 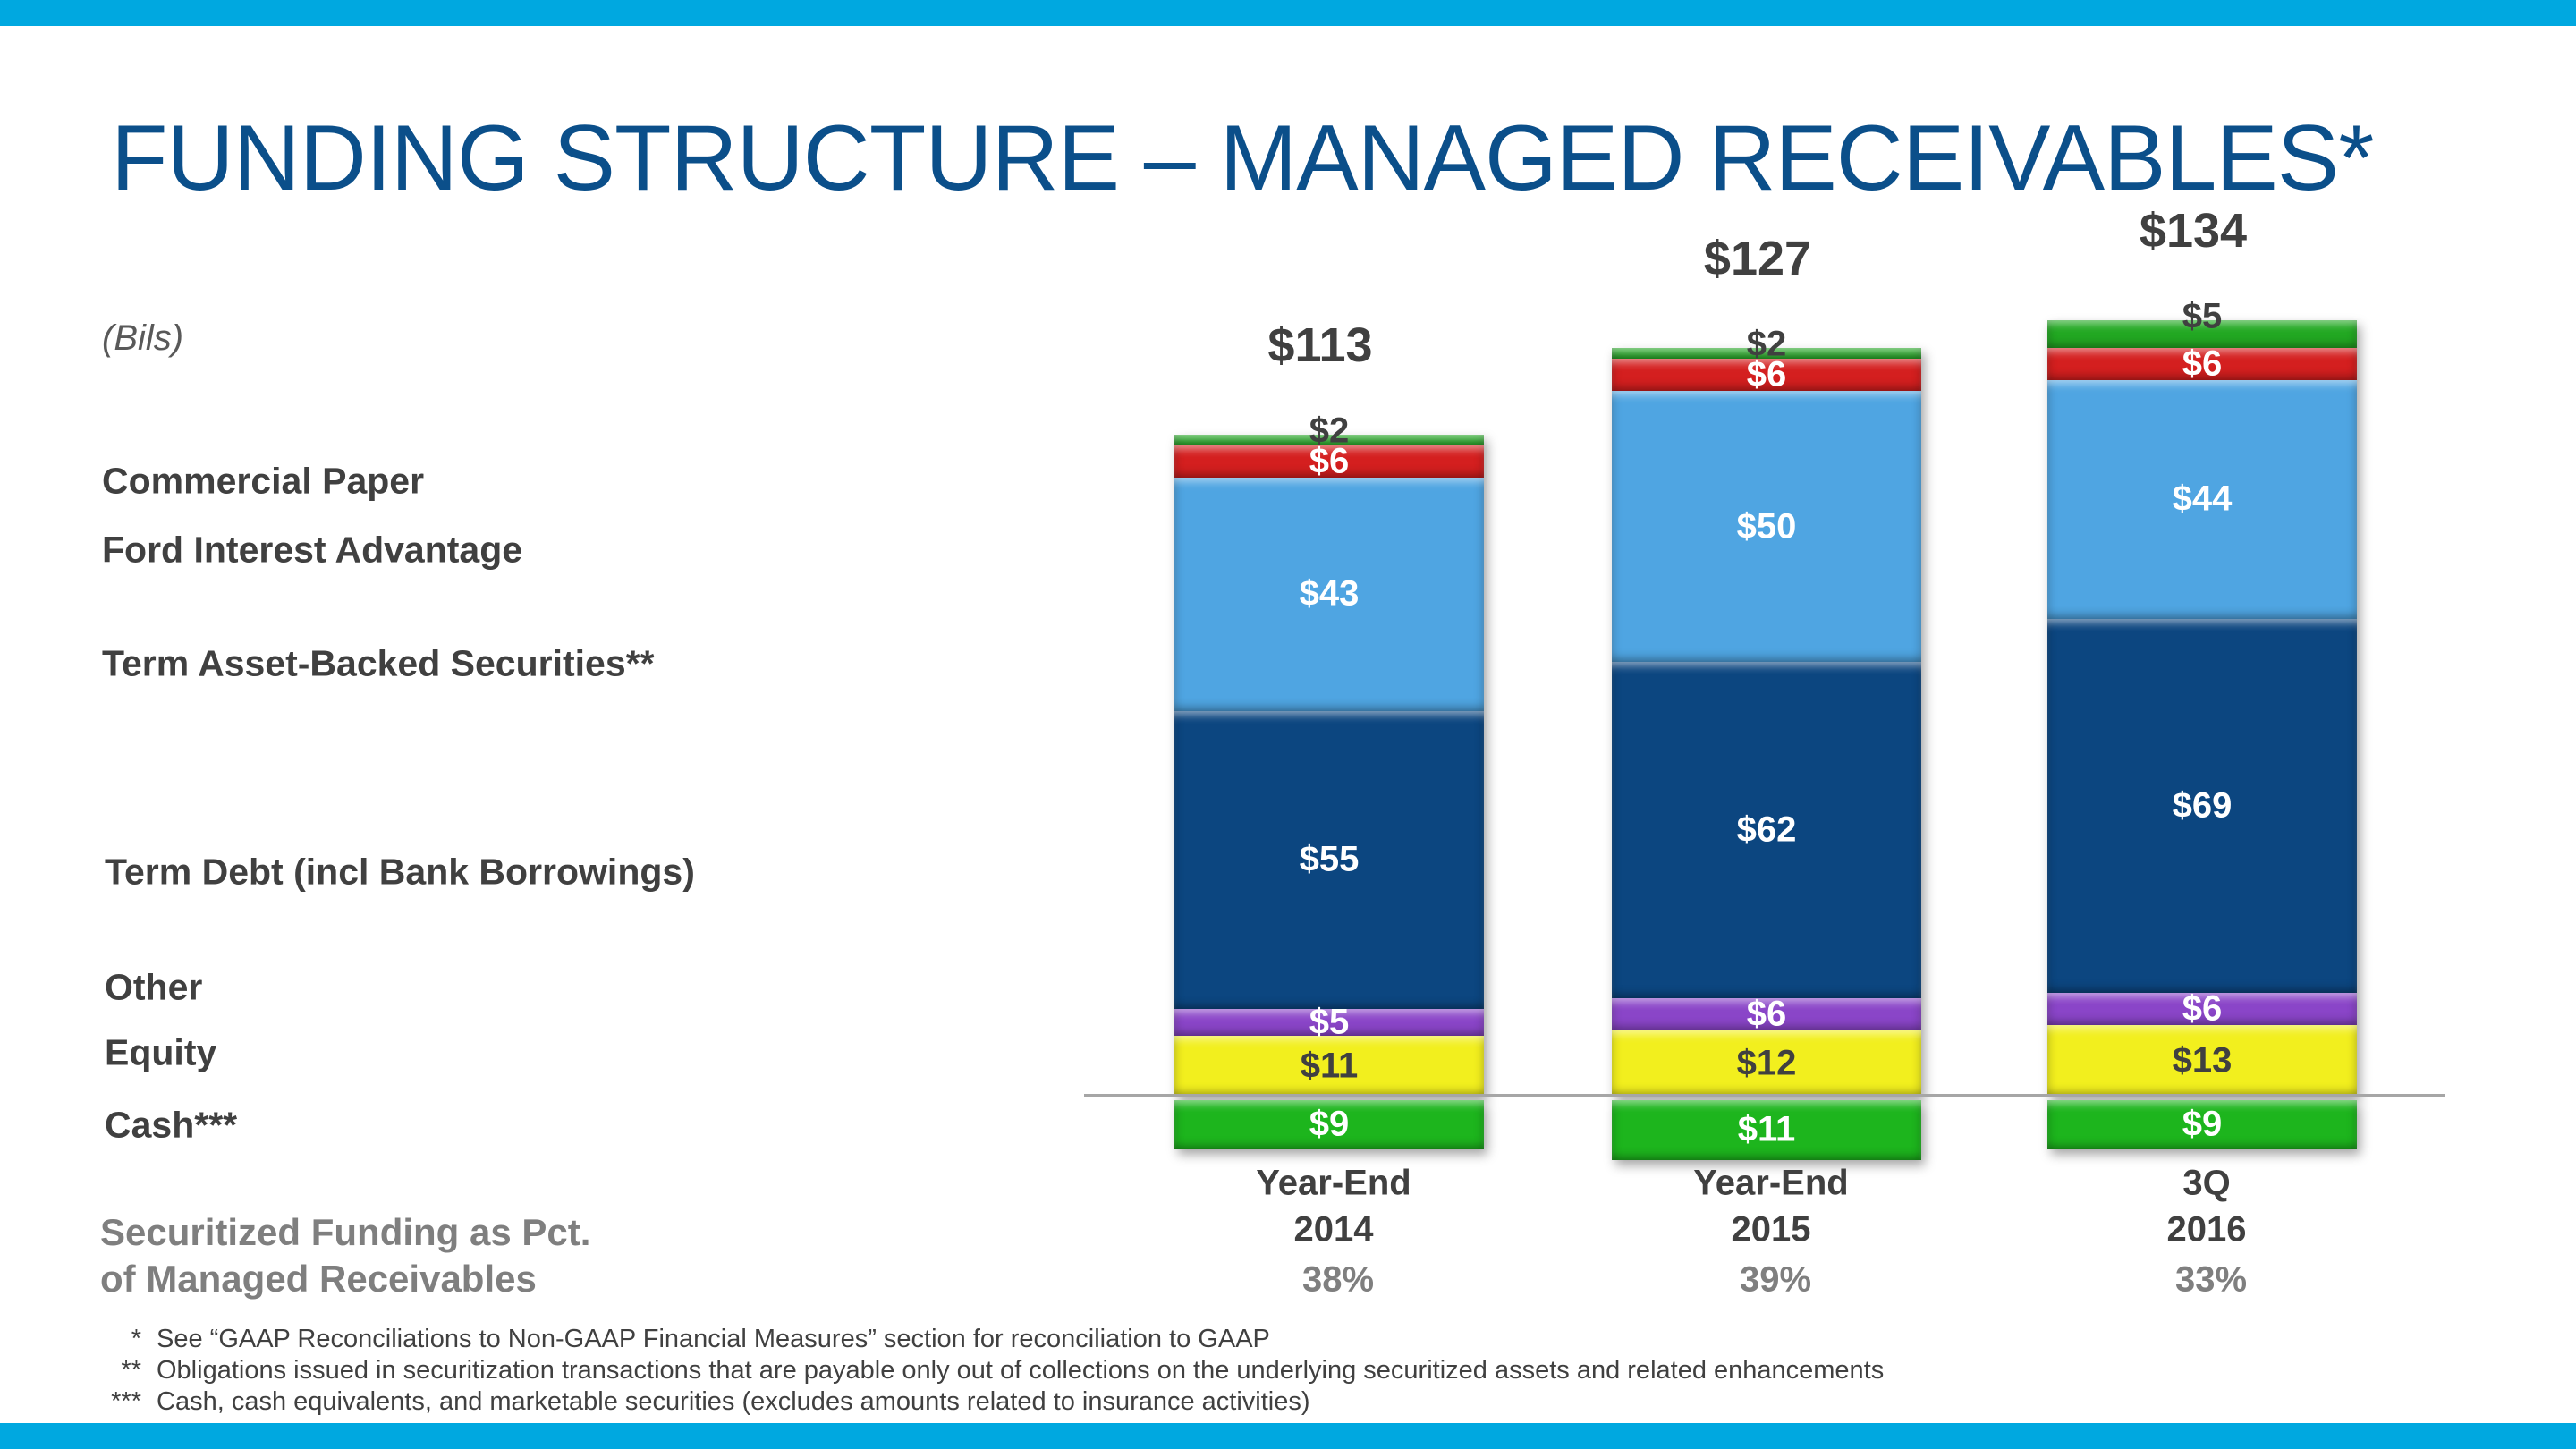 What do you see at coordinates (400, 872) in the screenshot?
I see `legend-term-debt: Term Debt (incl Bank Borrowings)` at bounding box center [400, 872].